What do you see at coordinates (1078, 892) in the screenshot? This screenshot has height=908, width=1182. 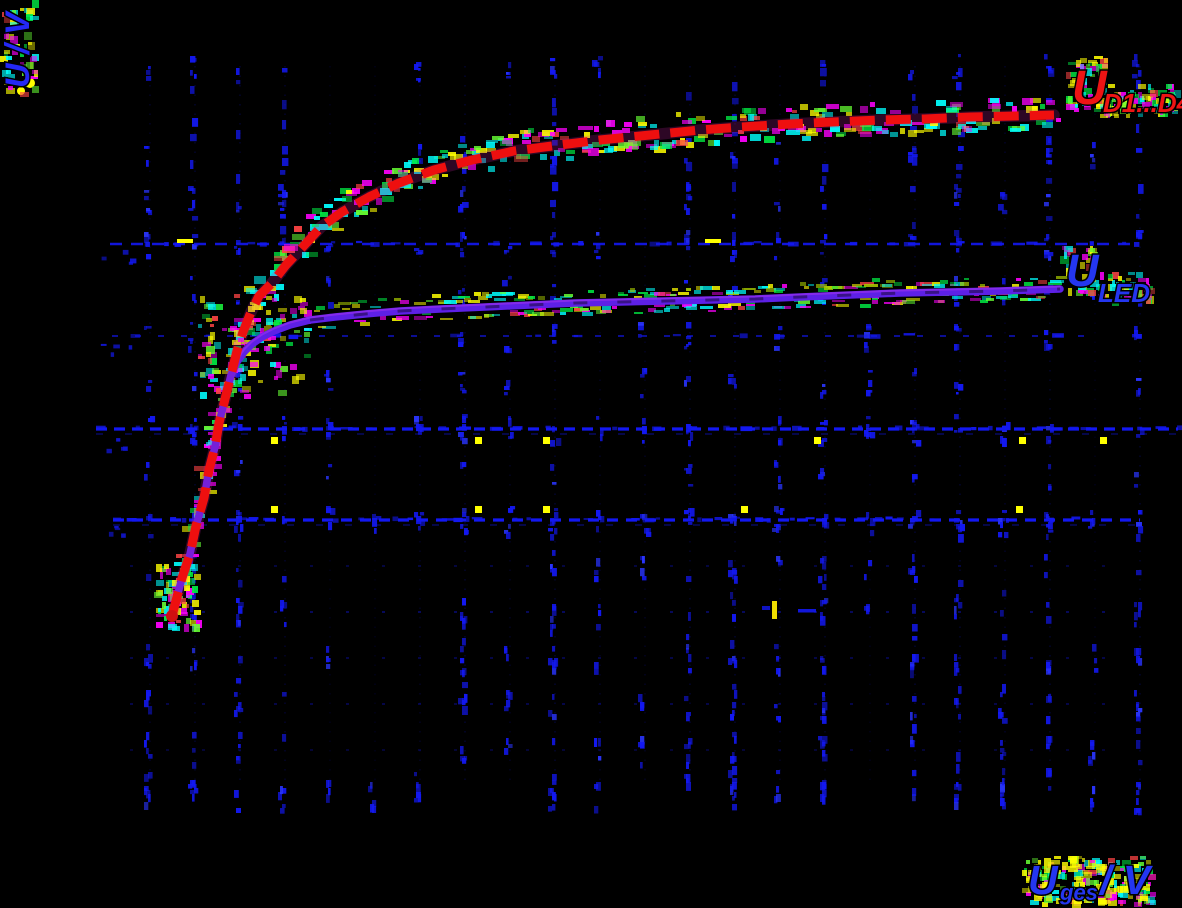 I see `svg-text: ges` at bounding box center [1078, 892].